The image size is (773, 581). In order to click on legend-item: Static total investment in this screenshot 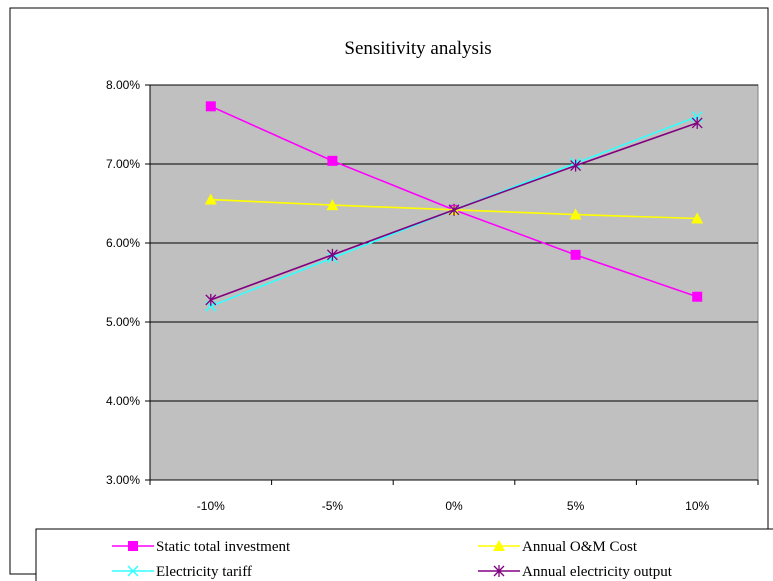, I will do `click(201, 547)`.